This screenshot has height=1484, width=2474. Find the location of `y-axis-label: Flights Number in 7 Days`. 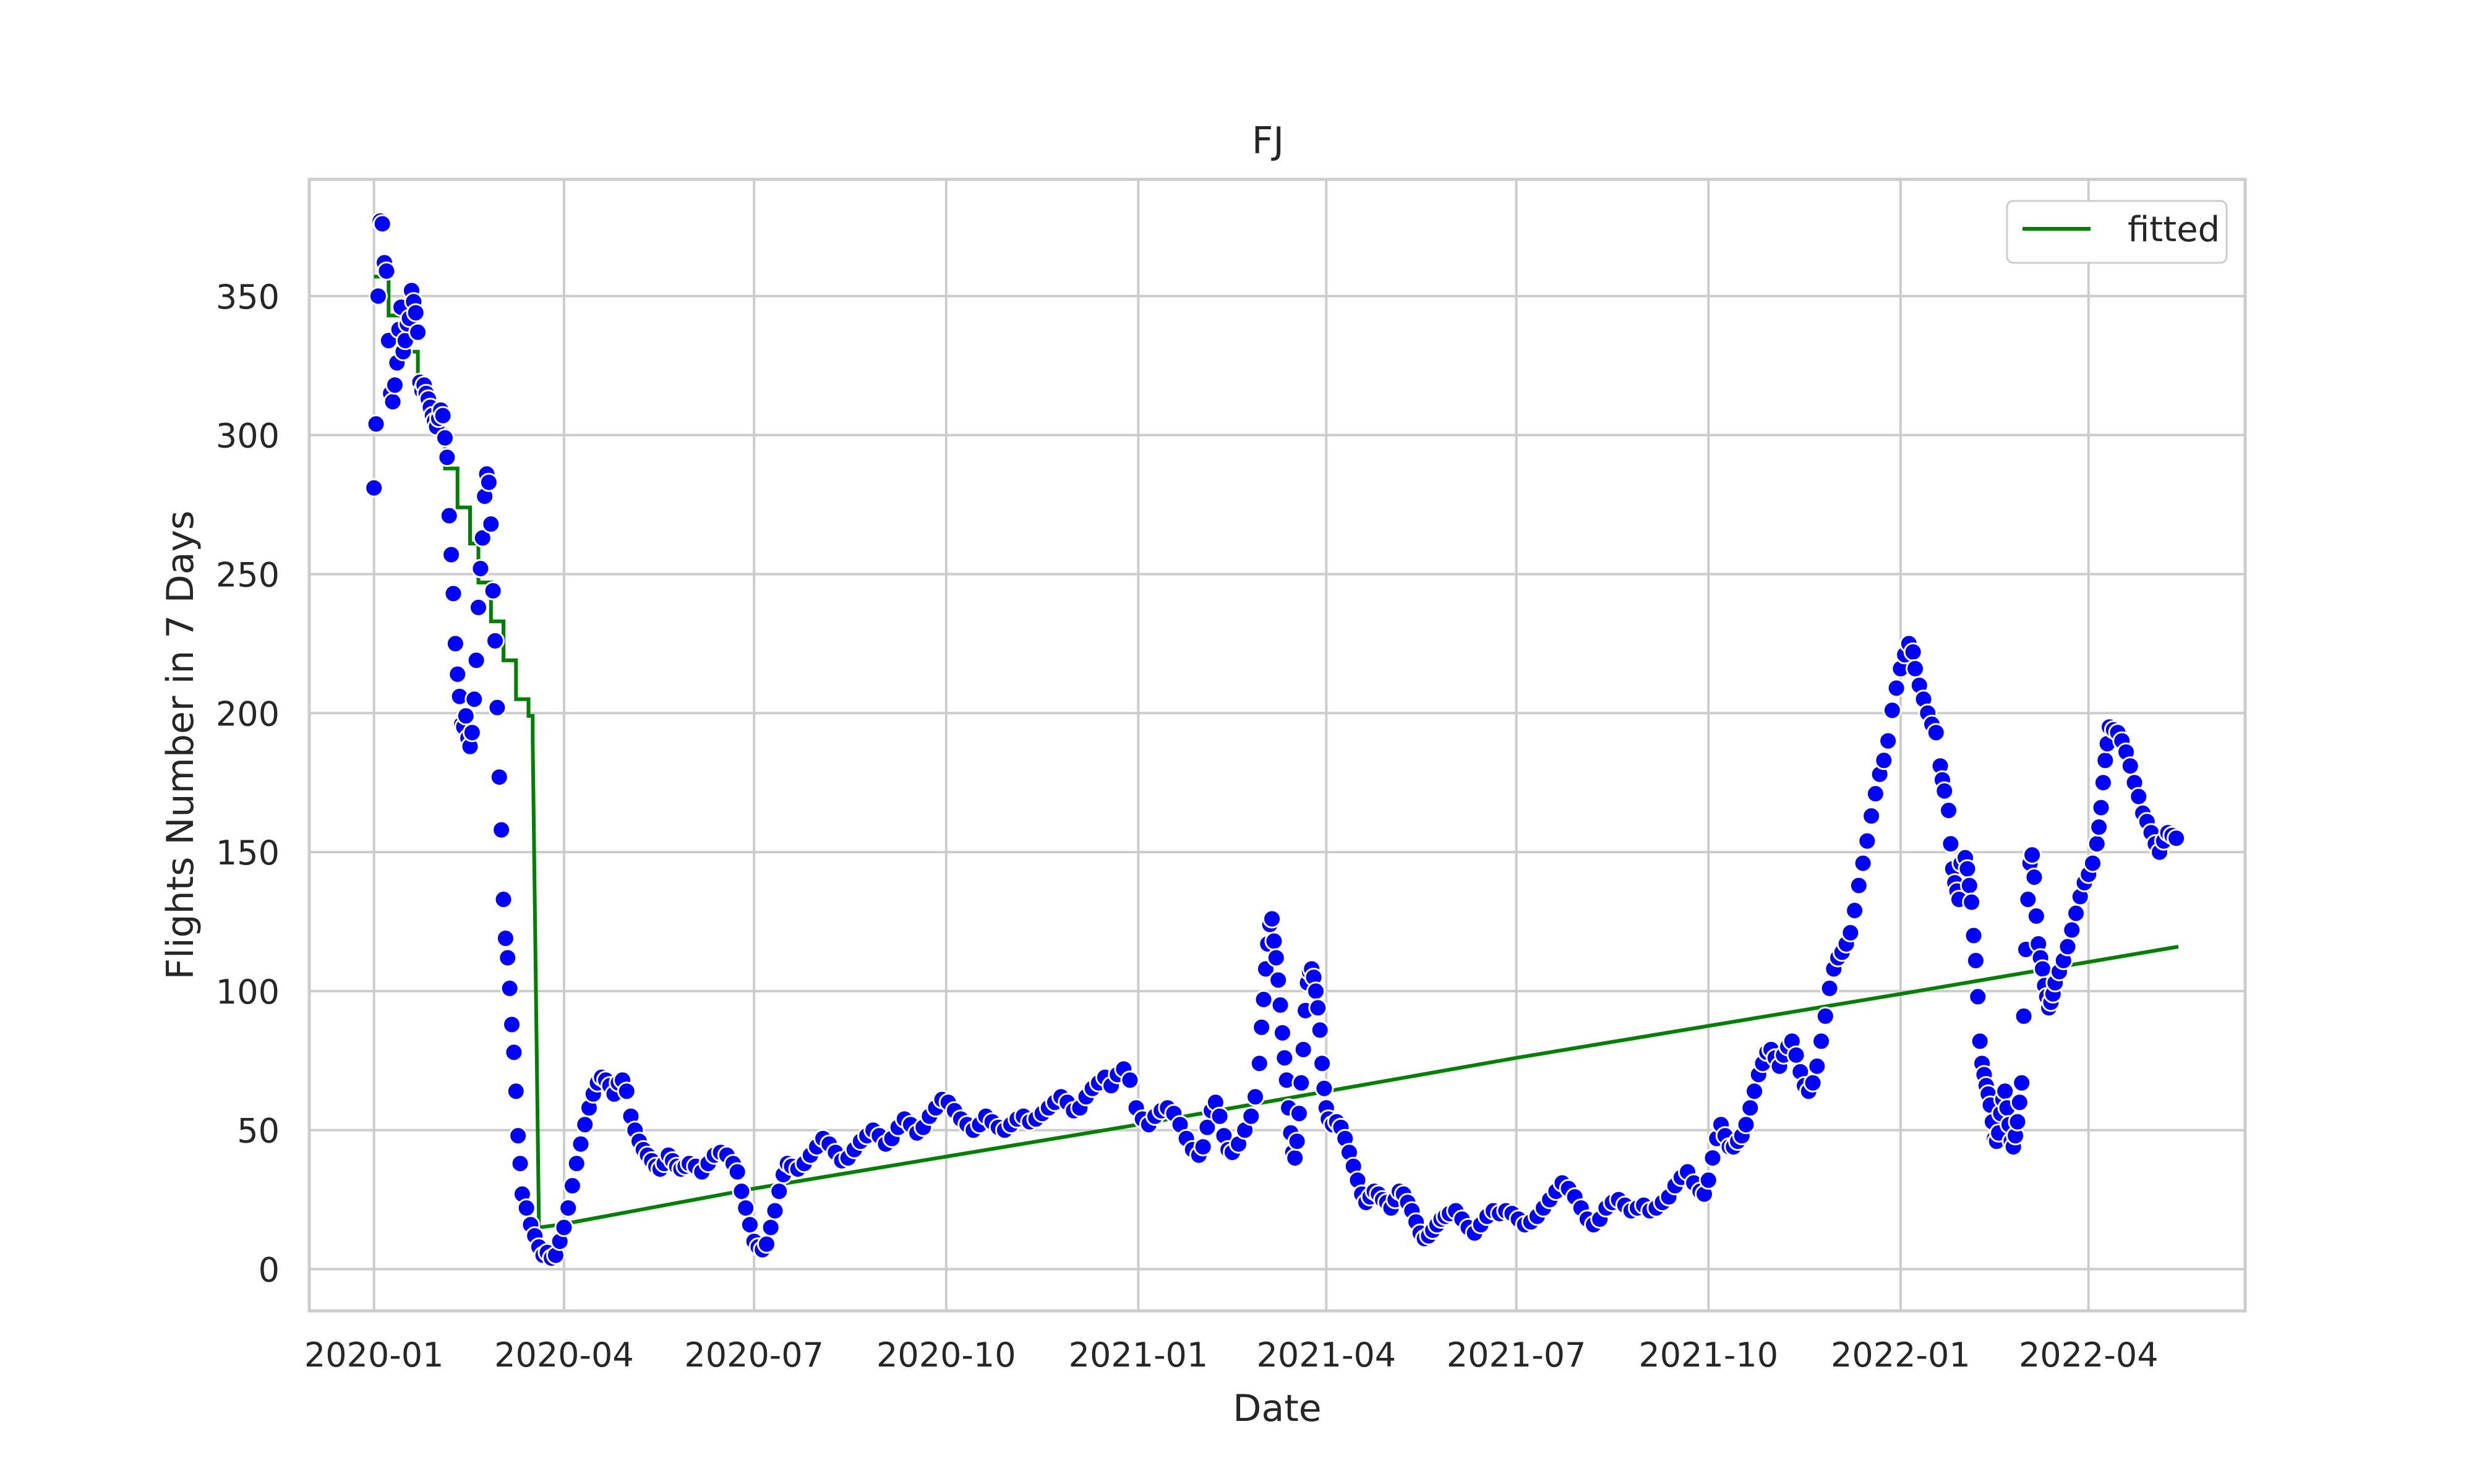

y-axis-label: Flights Number in 7 Days is located at coordinates (180, 745).